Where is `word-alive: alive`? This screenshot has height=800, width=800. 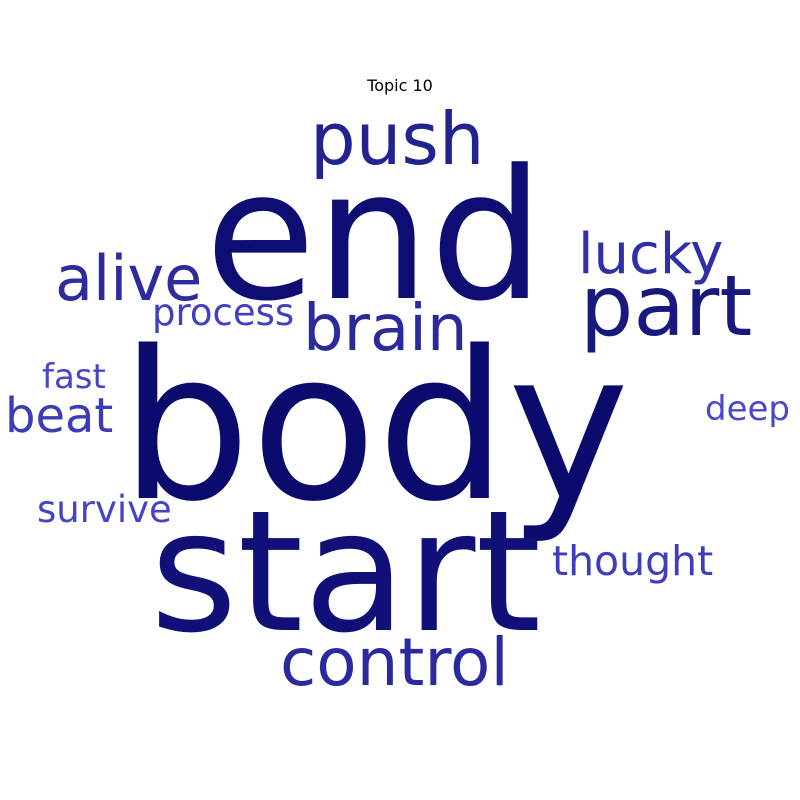 word-alive: alive is located at coordinates (128, 278).